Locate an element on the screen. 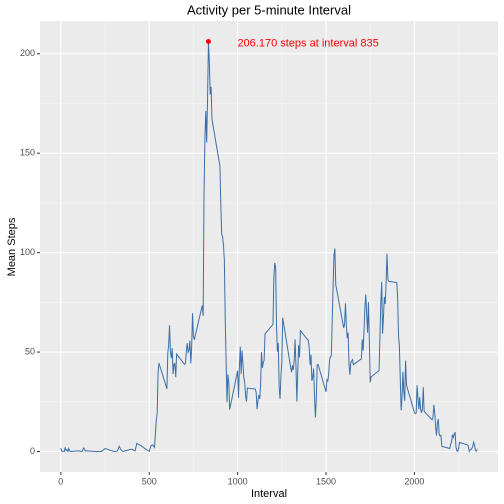 The image size is (504, 504). y-tick-label: 200 is located at coordinates (27, 53).